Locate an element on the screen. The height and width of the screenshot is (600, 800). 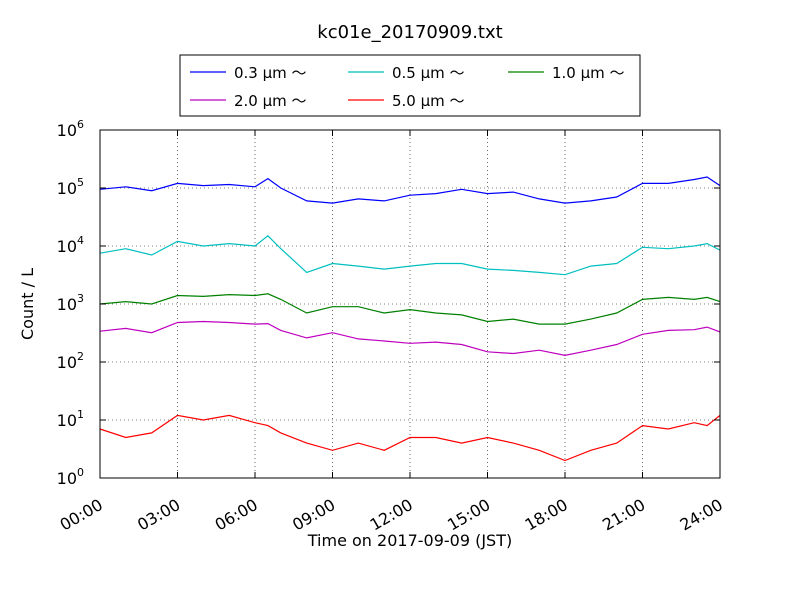
legend-box is located at coordinates (410, 85).